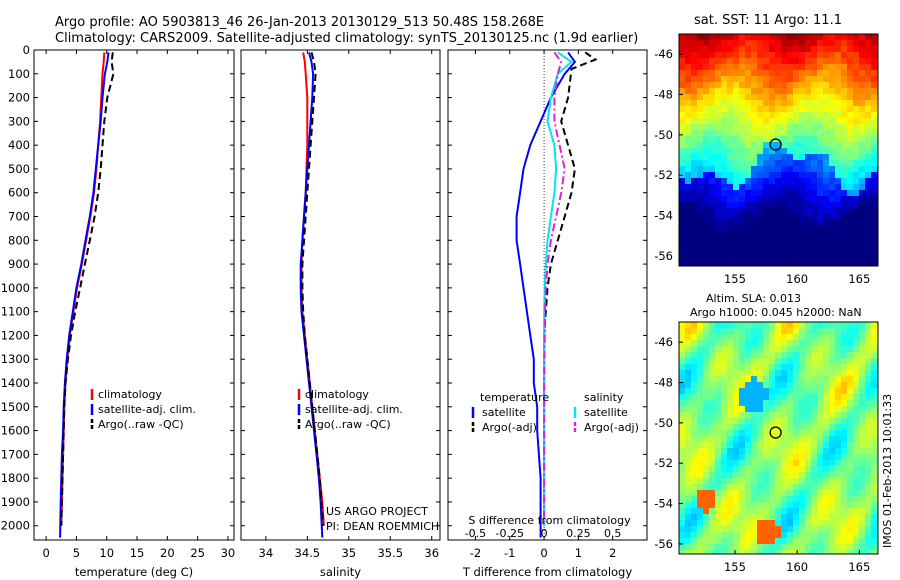 The image size is (900, 580). What do you see at coordinates (613, 533) in the screenshot?
I see `secondary-tick-label: 0.5` at bounding box center [613, 533].